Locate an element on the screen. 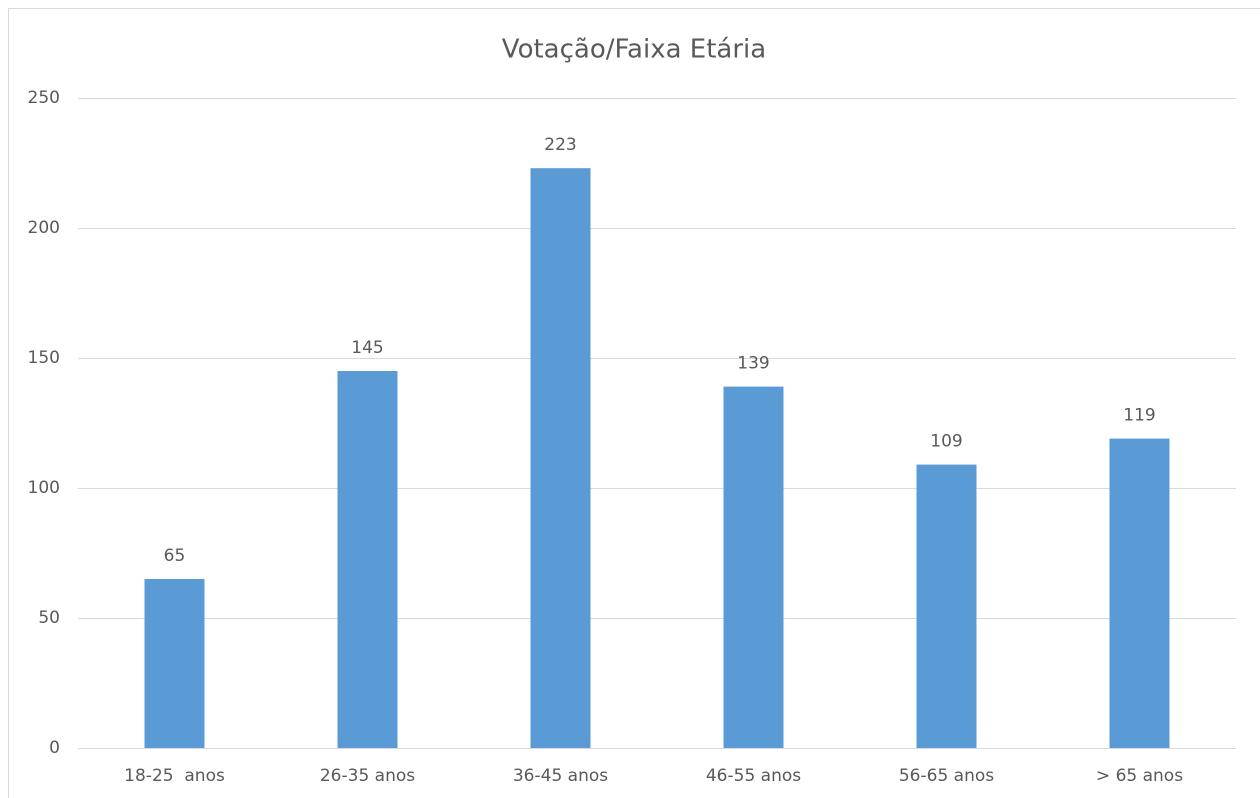  y-tick-label: 200 is located at coordinates (44, 228).